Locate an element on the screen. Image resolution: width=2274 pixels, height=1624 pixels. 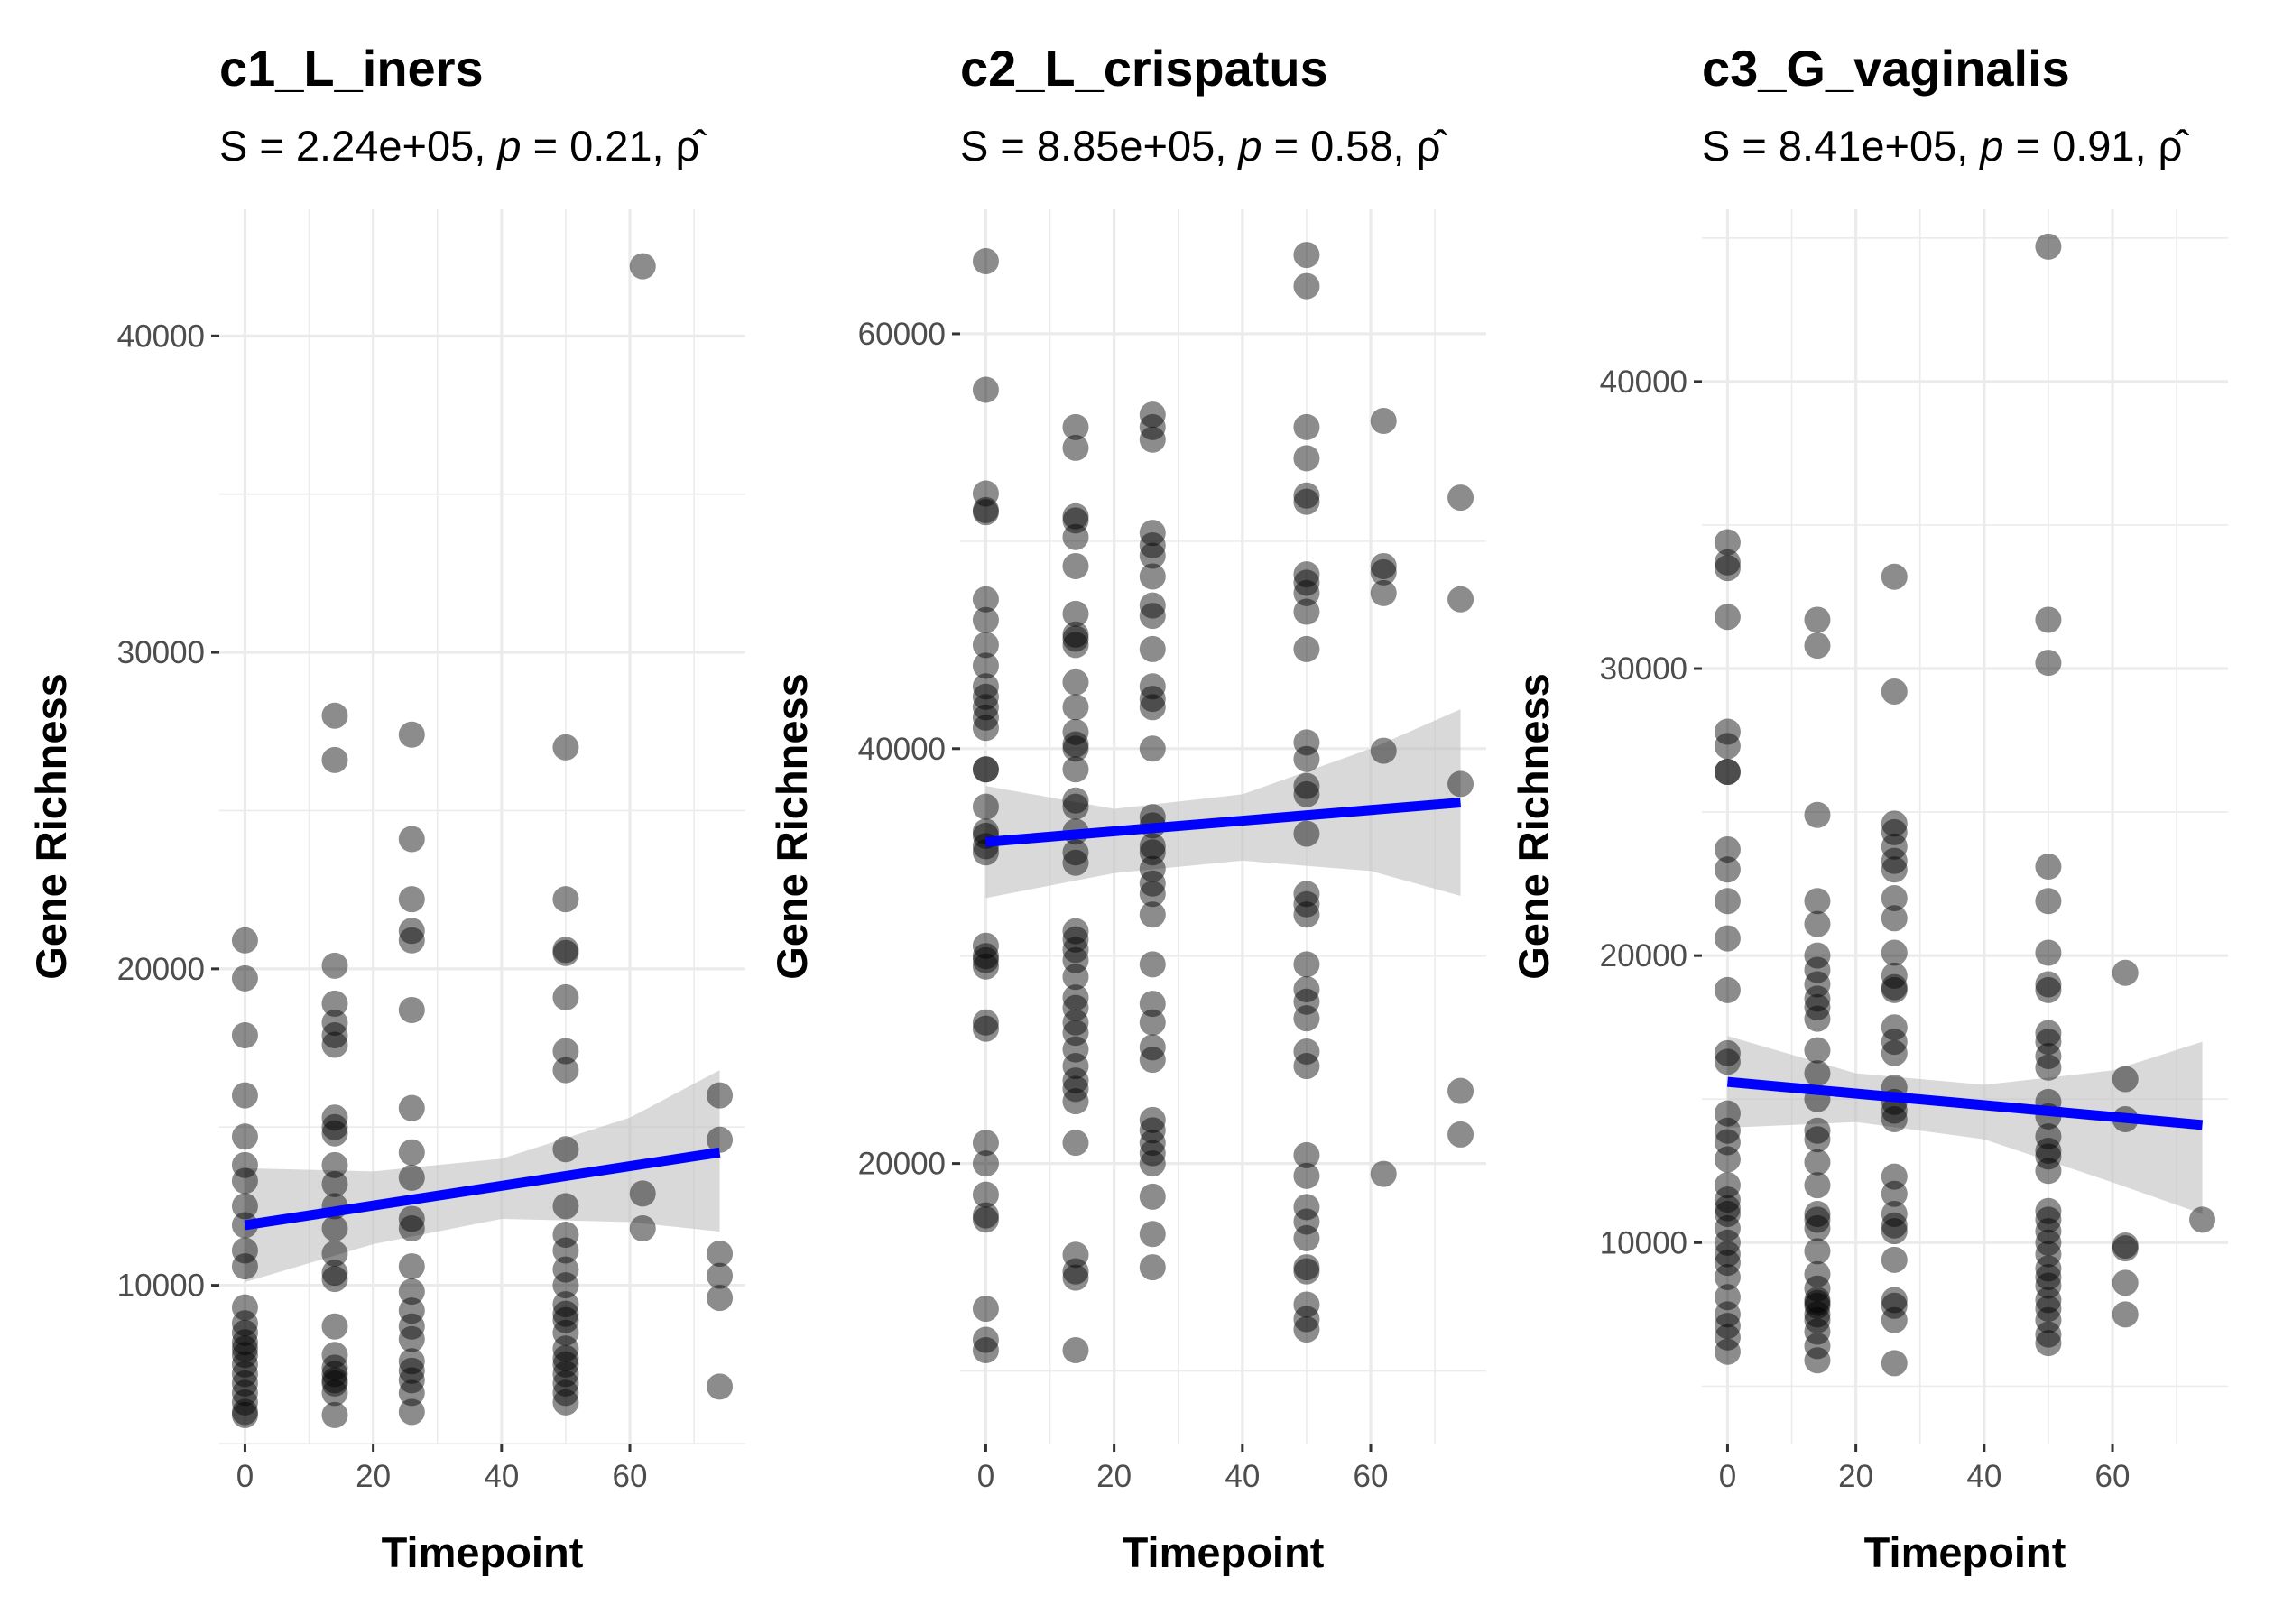
panel-title: c3_G_vaginalis is located at coordinates (1886, 69).